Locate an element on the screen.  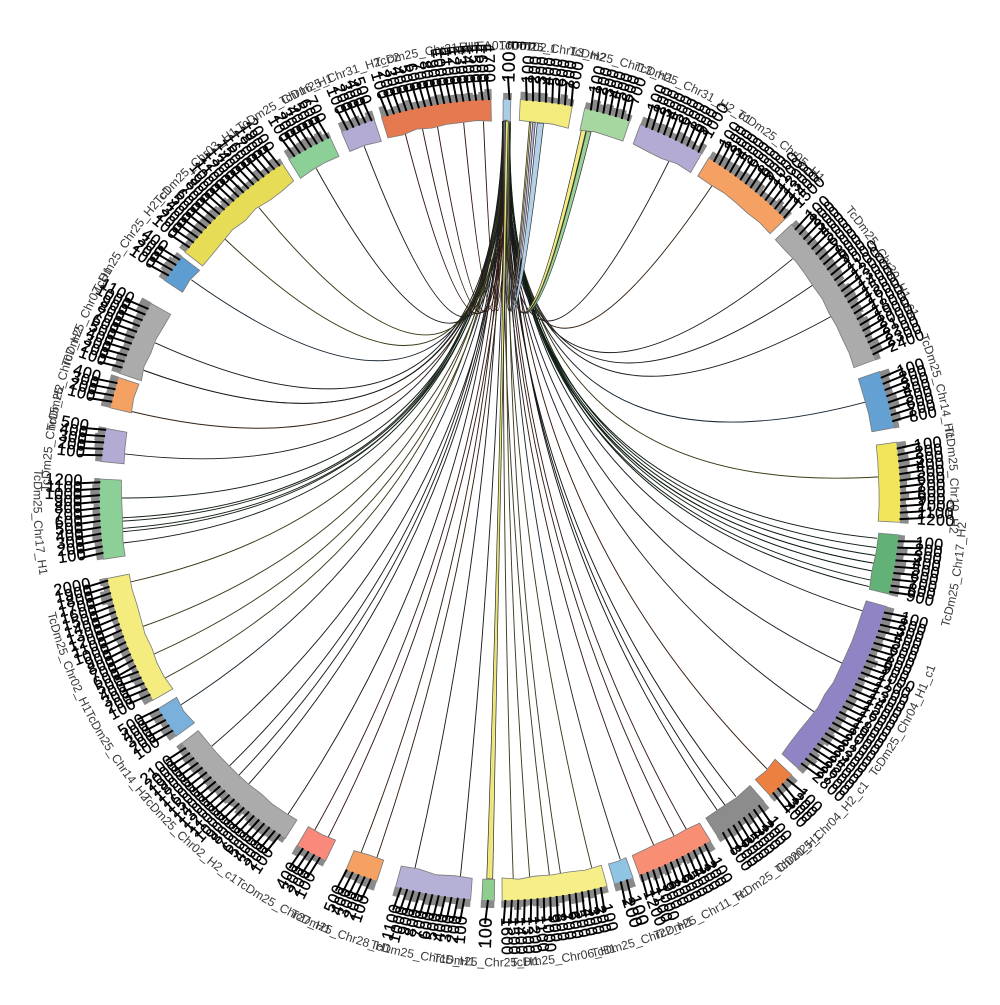
svg-text: 1700 is located at coordinates (488, 64).